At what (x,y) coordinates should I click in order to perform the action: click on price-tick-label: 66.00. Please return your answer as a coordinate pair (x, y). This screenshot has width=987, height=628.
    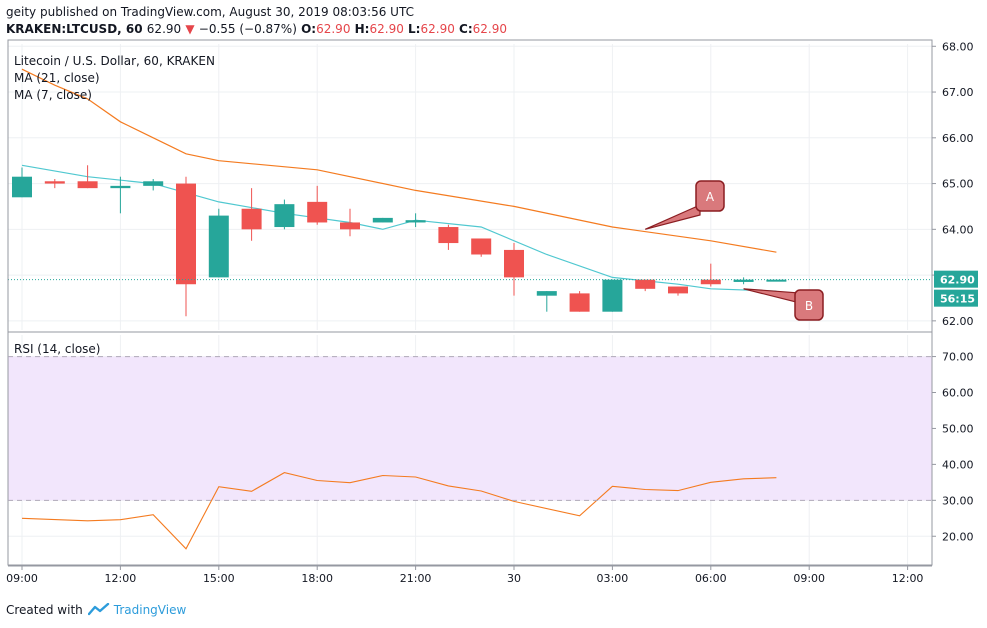
    Looking at the image, I should click on (958, 138).